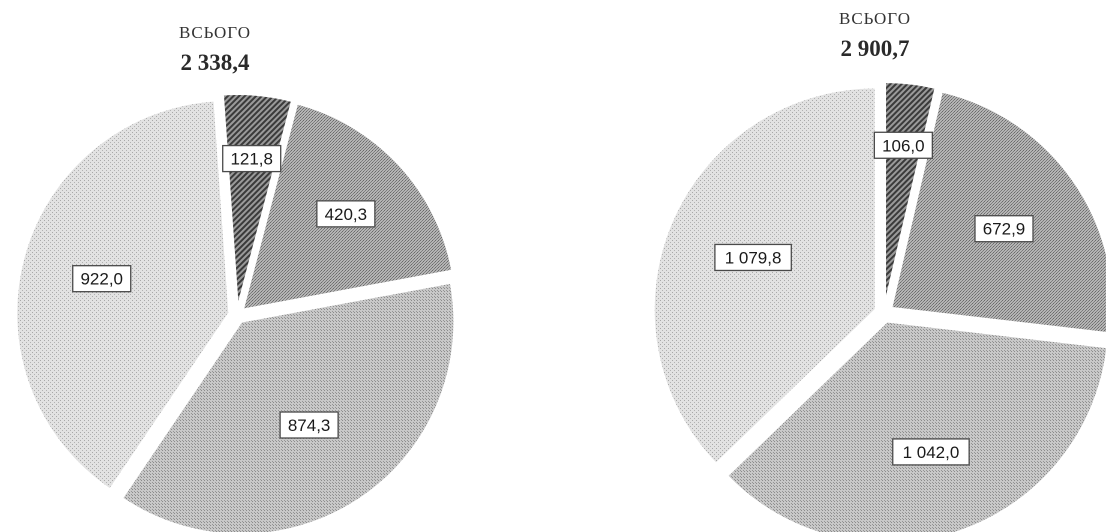  I want to click on svg-text: 672,9, so click(1004, 229).